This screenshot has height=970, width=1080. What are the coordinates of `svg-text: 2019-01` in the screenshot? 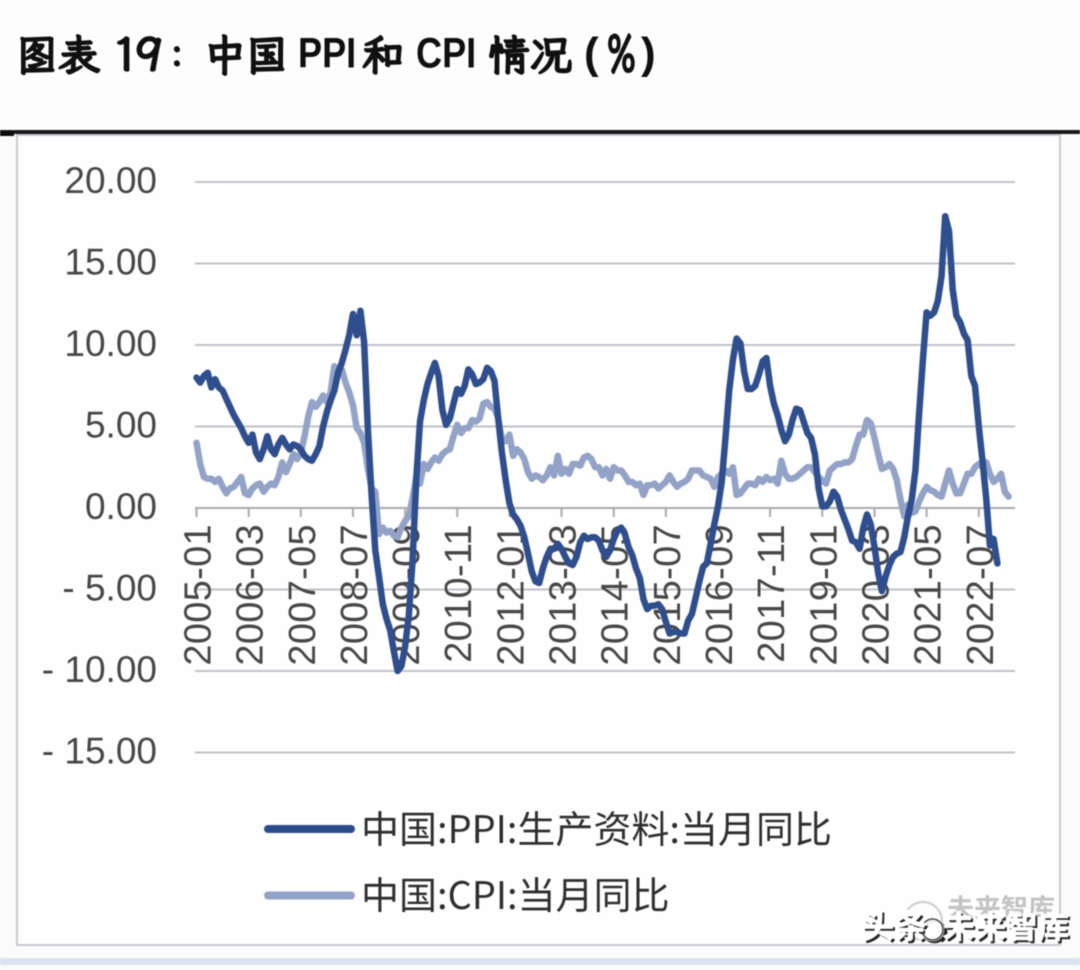 It's located at (824, 595).